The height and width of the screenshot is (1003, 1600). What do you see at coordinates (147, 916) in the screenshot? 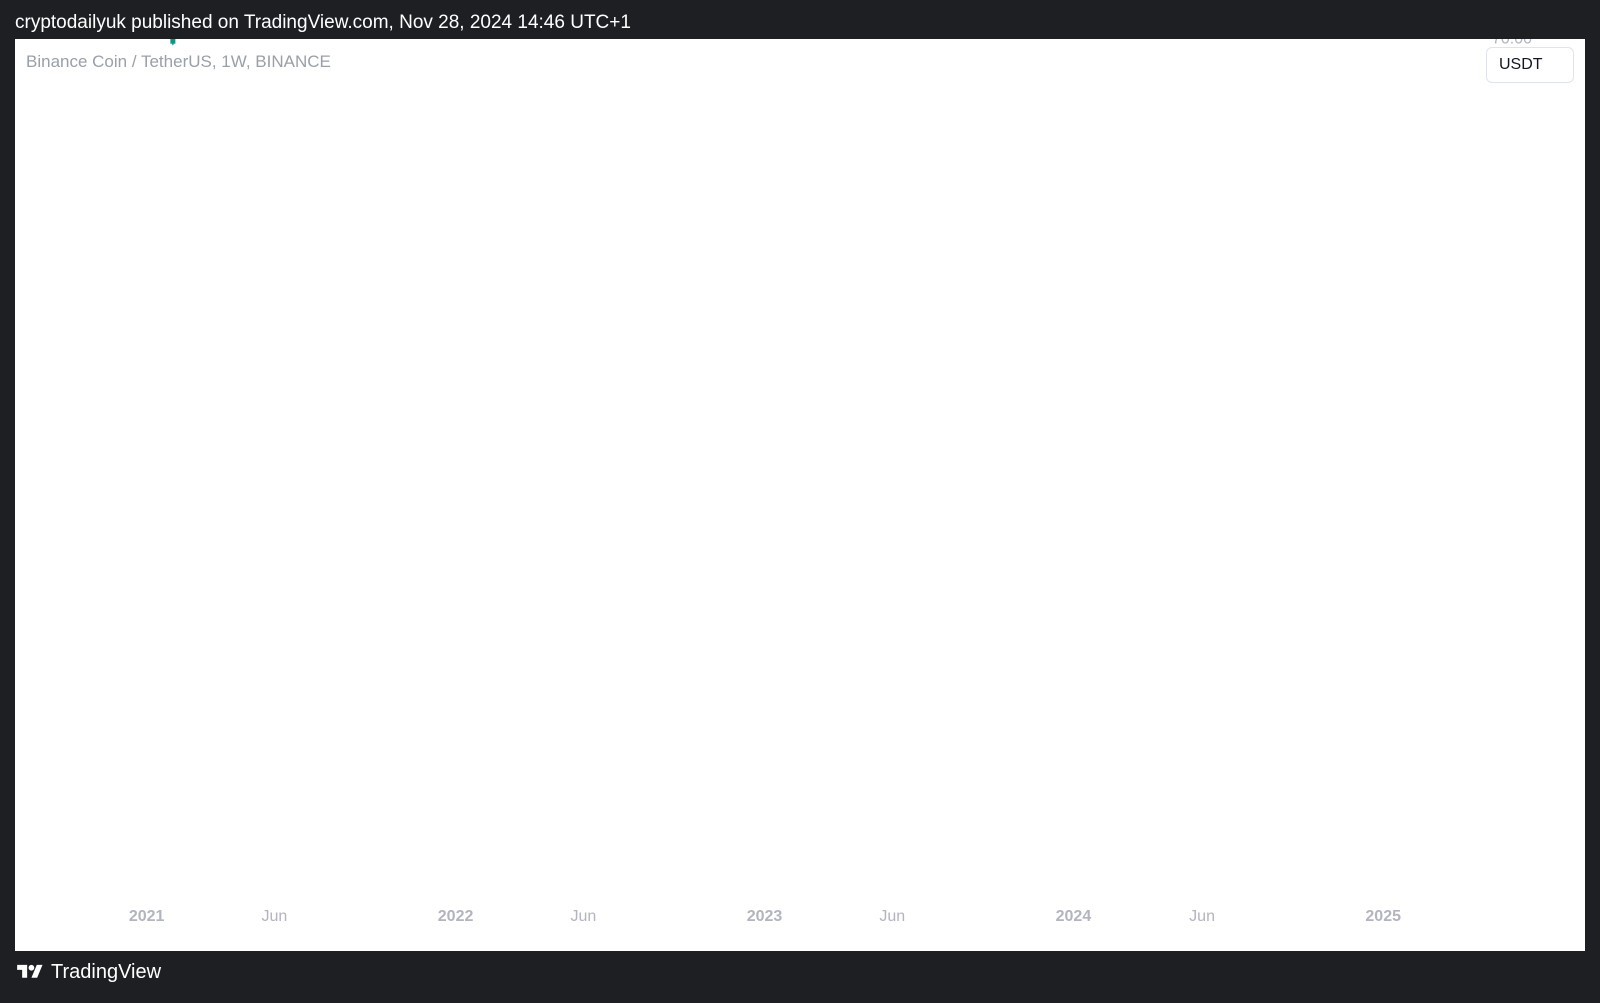
I see `x-tick-label: 2021` at bounding box center [147, 916].